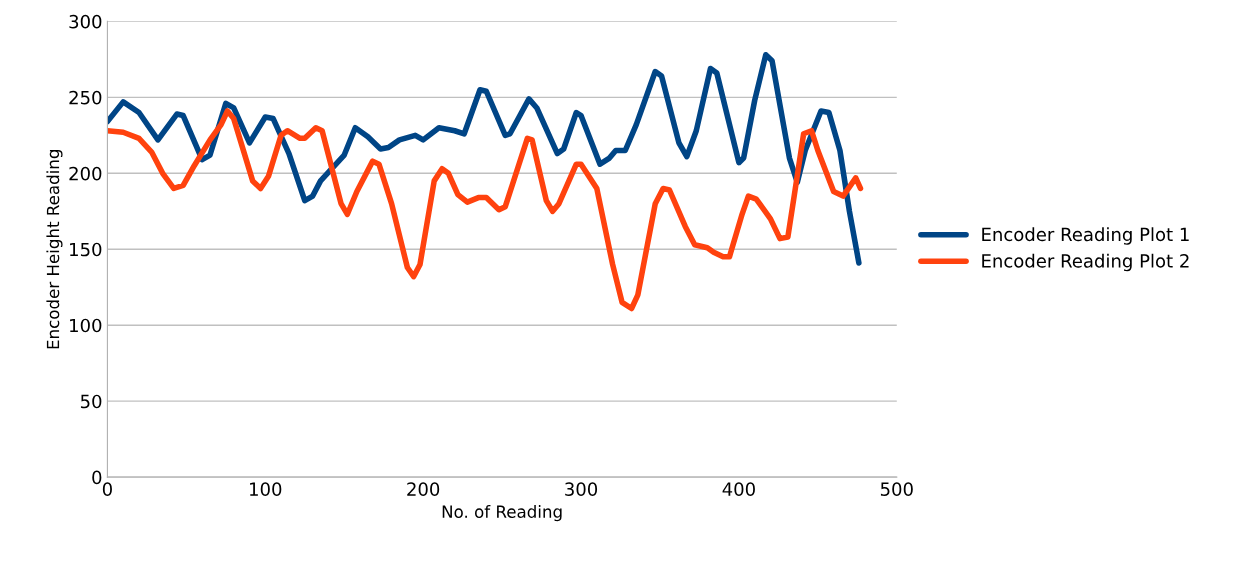  I want to click on y-axis-title: Encoder Height Reading, so click(54, 249).